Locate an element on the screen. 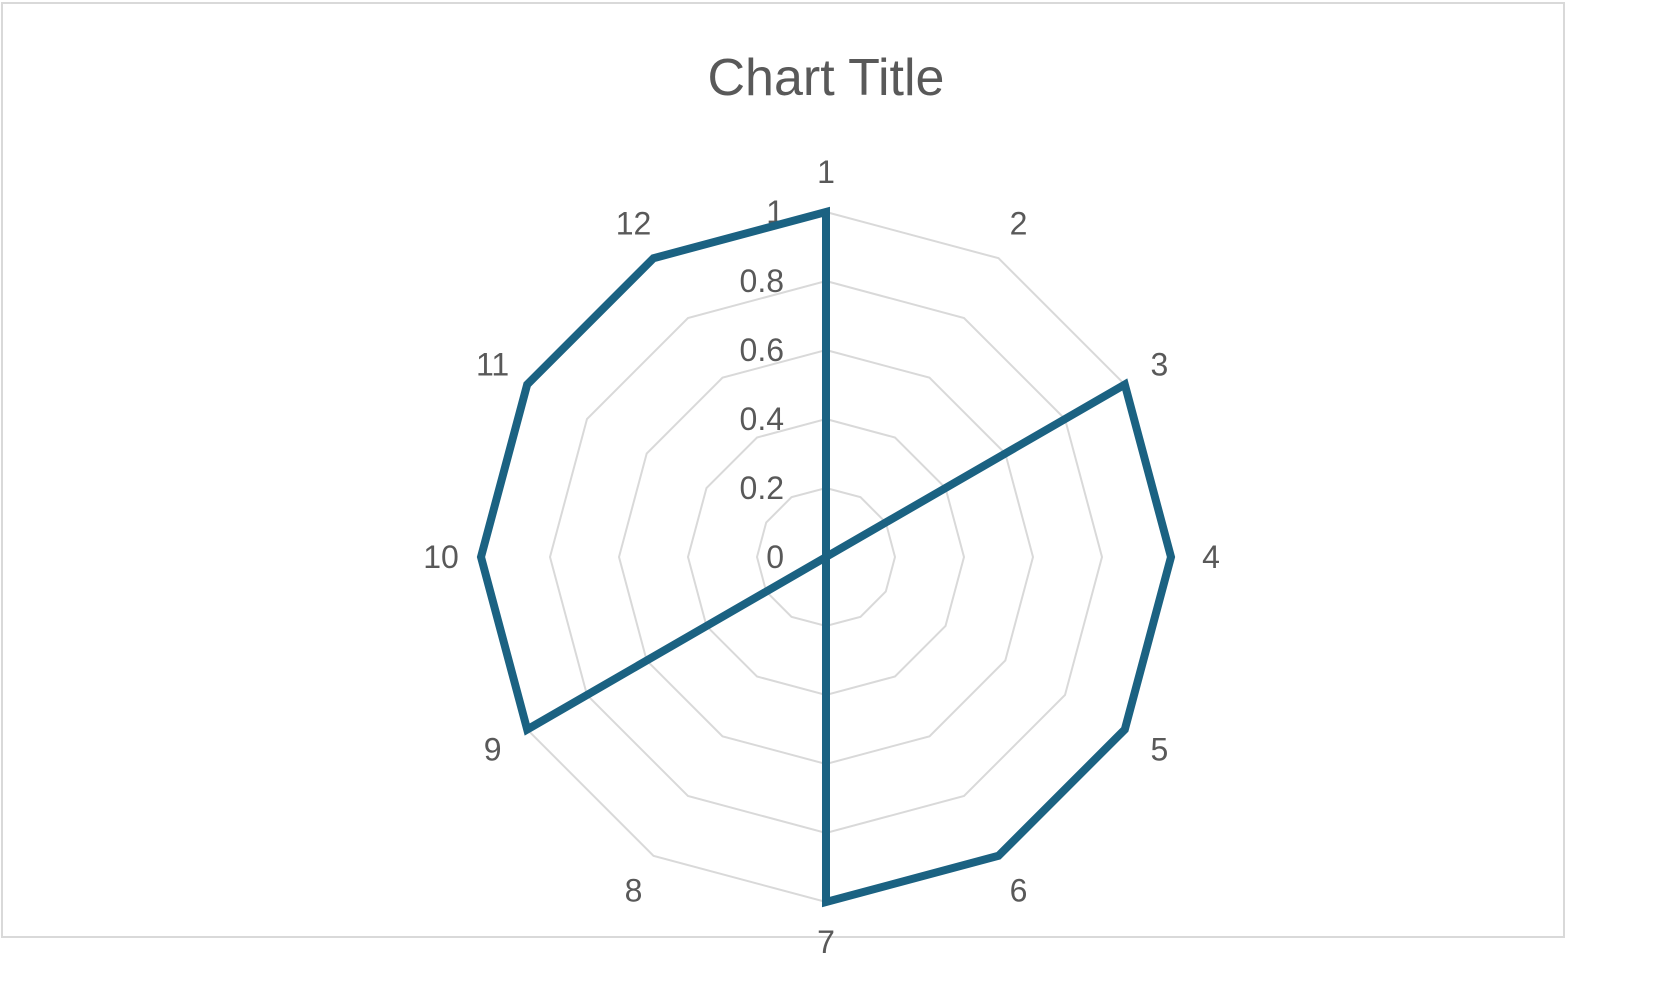 The image size is (1653, 993). radial-tick-label: 0.4 is located at coordinates (762, 419).